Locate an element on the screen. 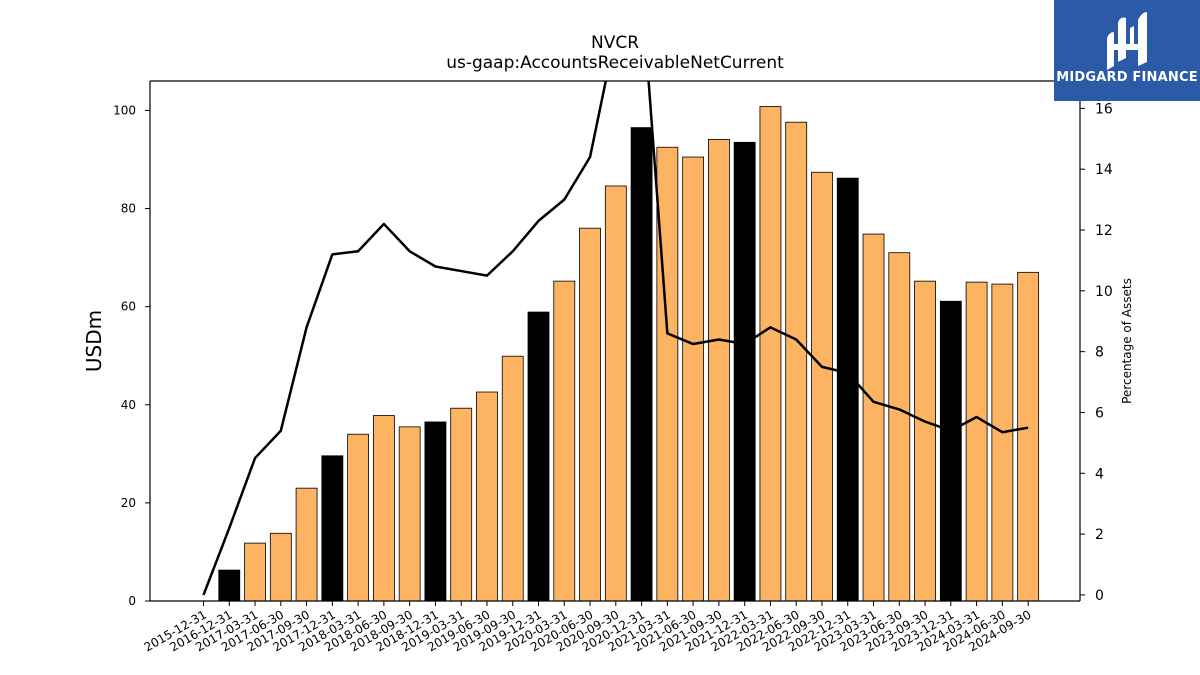 Image resolution: width=1200 pixels, height=675 pixels. y-axis-label: USDm is located at coordinates (94, 341).